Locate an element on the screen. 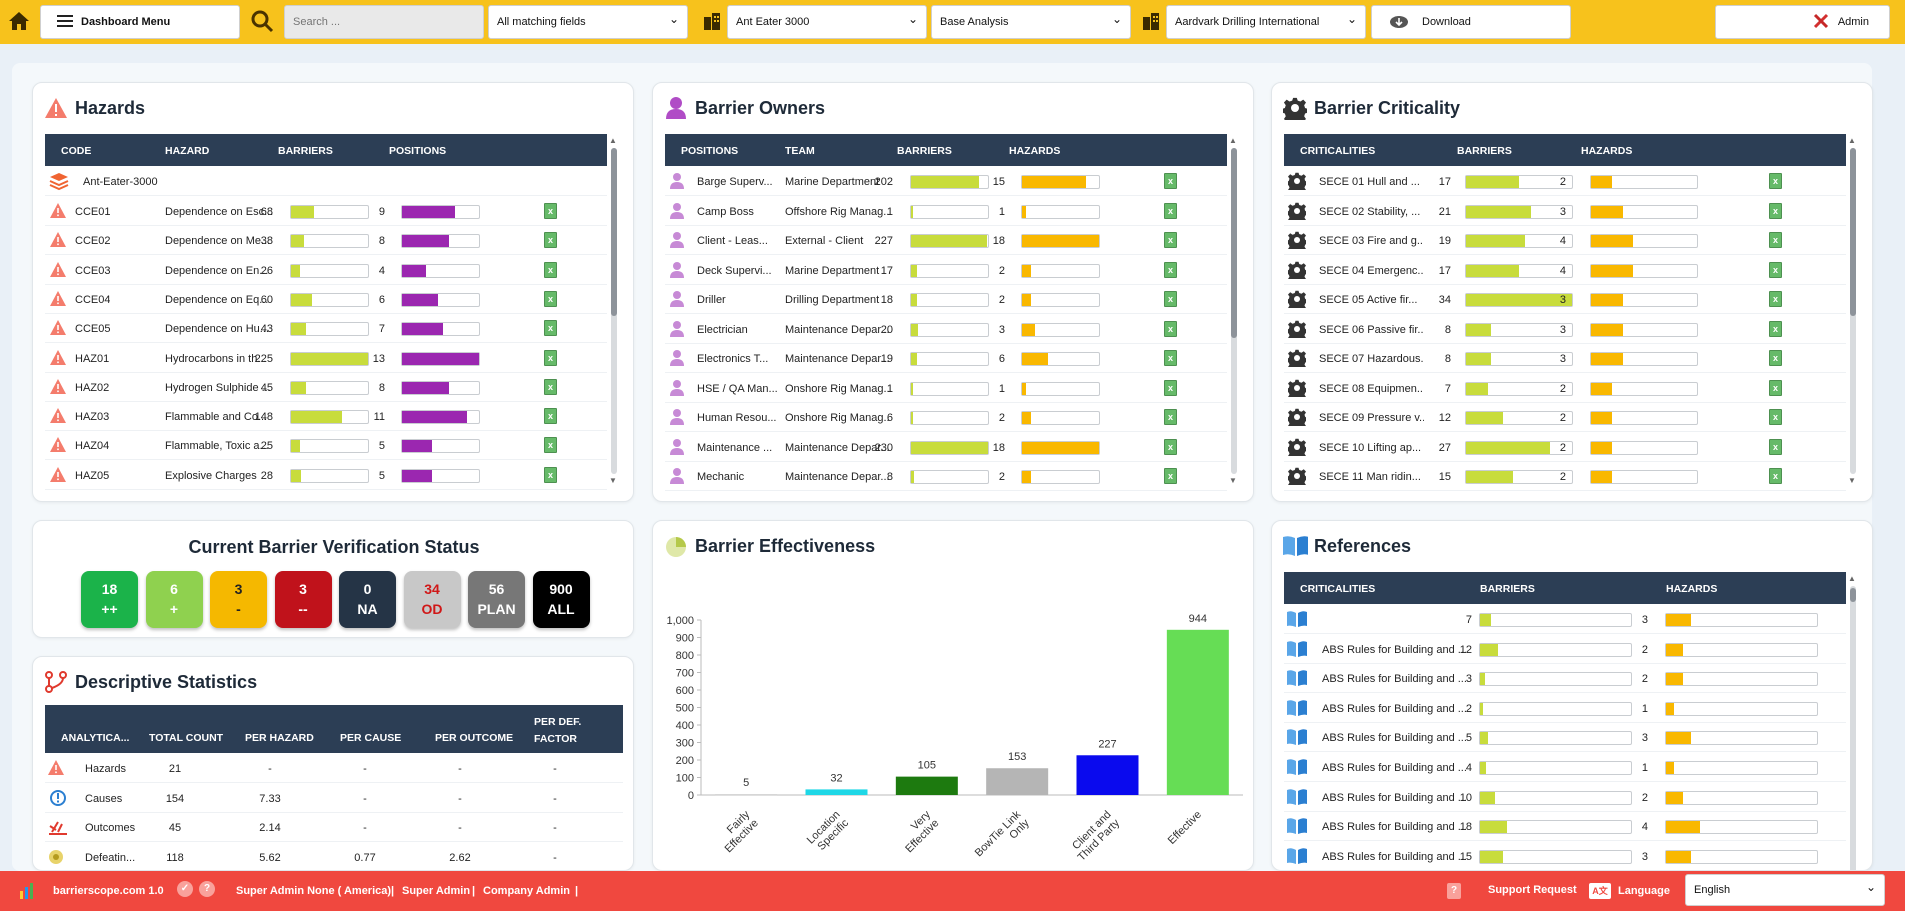 Image resolution: width=1905 pixels, height=911 pixels. owner-row: Human Resou... Onshore Rig Manag... 6 2 x is located at coordinates (946, 417).